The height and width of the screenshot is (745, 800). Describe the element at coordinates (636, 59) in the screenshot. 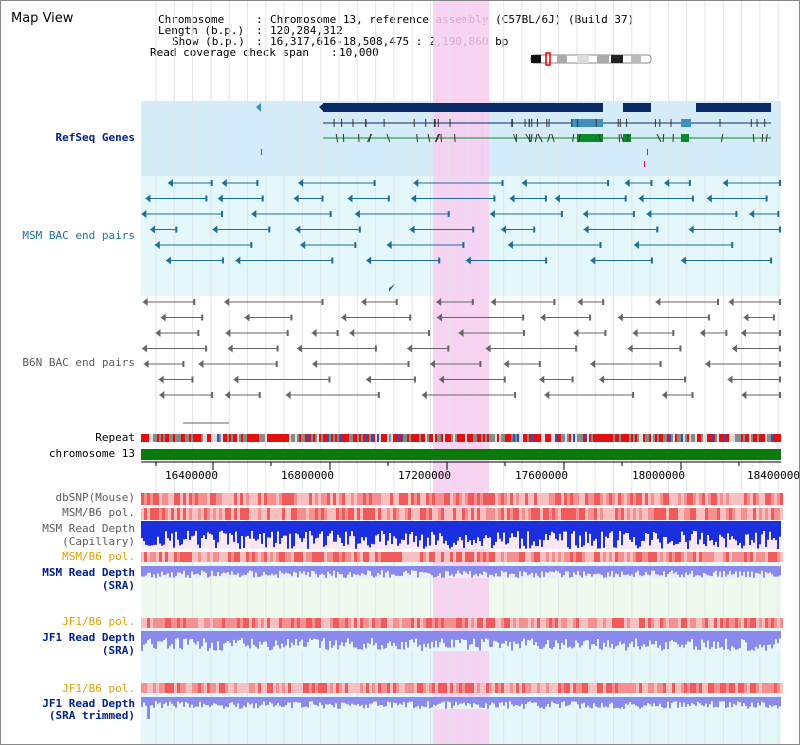

I see `ideogram-band` at that location.